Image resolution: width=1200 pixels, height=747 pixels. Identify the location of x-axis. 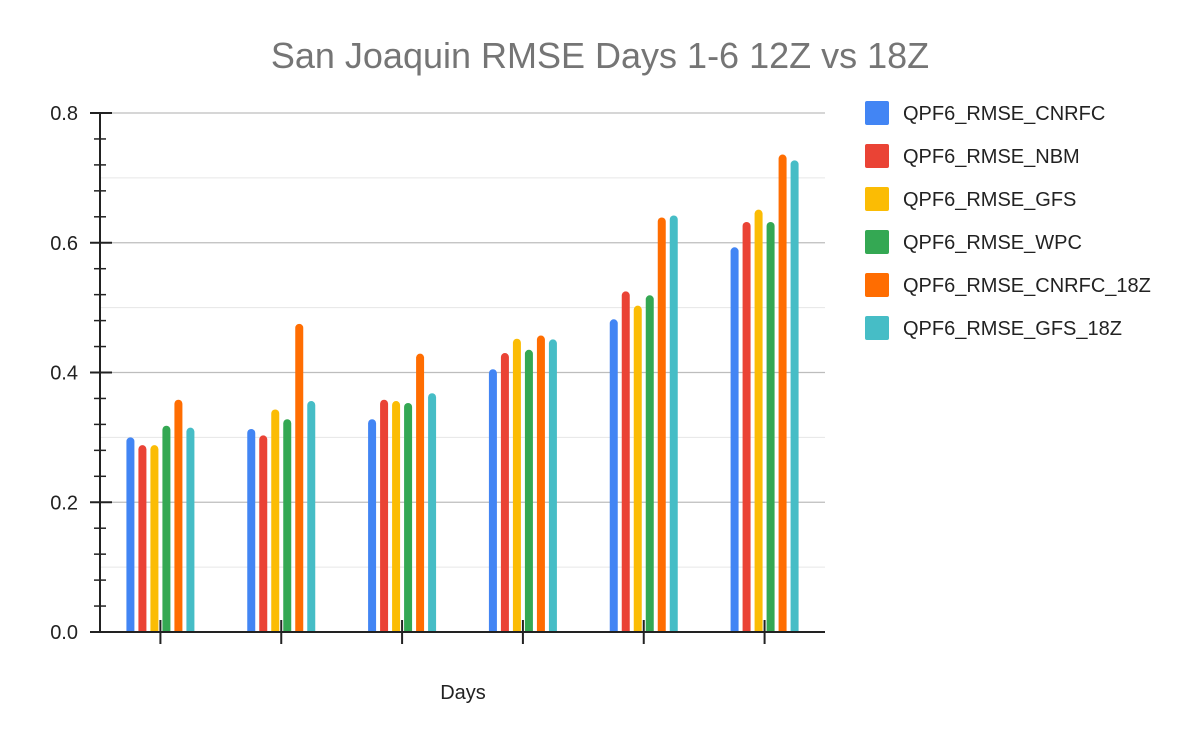
(462, 632).